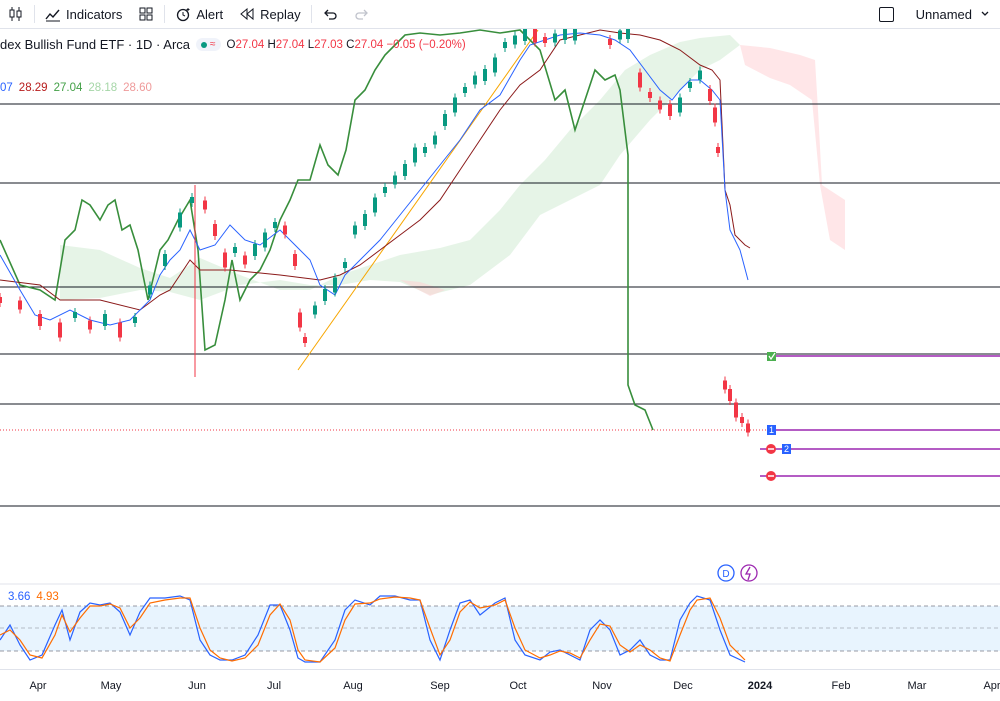 Image resolution: width=1000 pixels, height=701 pixels. What do you see at coordinates (111, 686) in the screenshot?
I see `time-axis-label: May` at bounding box center [111, 686].